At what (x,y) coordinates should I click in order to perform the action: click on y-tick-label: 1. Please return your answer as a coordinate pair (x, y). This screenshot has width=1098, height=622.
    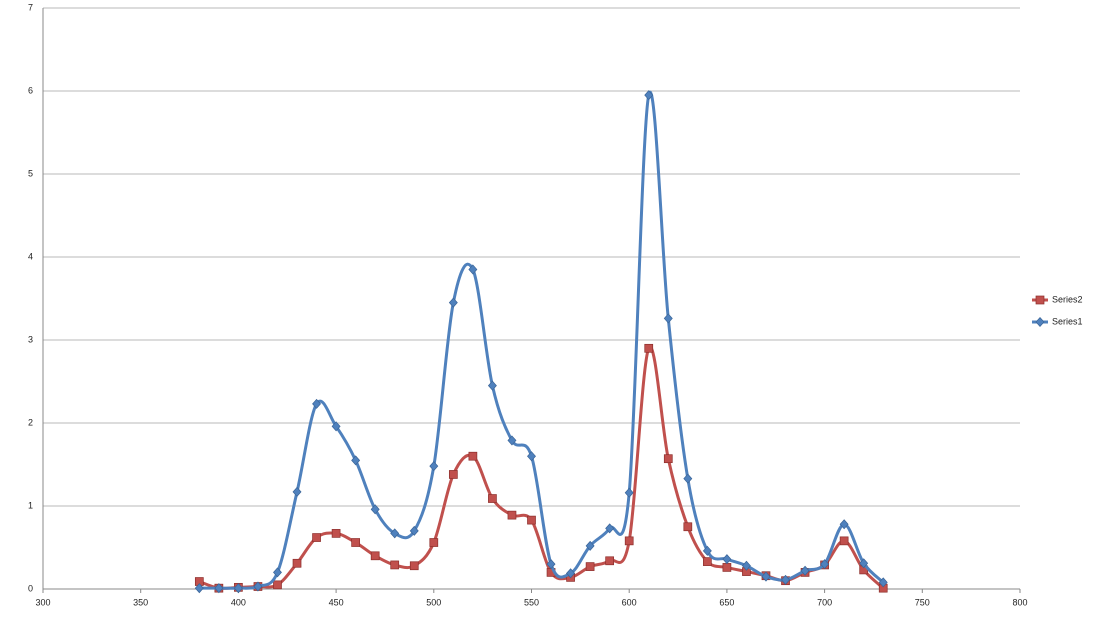
    Looking at the image, I should click on (30, 505).